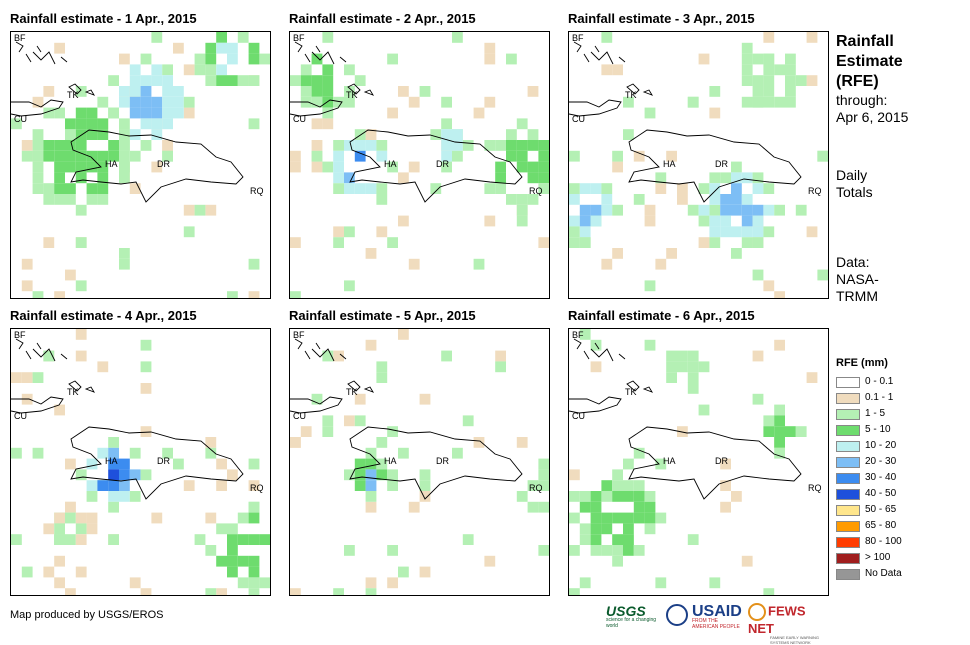 Image resolution: width=970 pixels, height=645 pixels. I want to click on usgs-logo: USGS science for a changing world, so click(634, 616).